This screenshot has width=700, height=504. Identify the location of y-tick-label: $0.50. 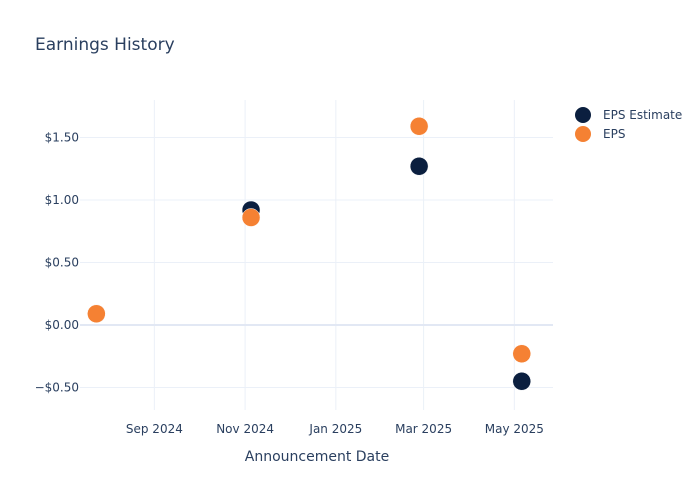
(62, 263).